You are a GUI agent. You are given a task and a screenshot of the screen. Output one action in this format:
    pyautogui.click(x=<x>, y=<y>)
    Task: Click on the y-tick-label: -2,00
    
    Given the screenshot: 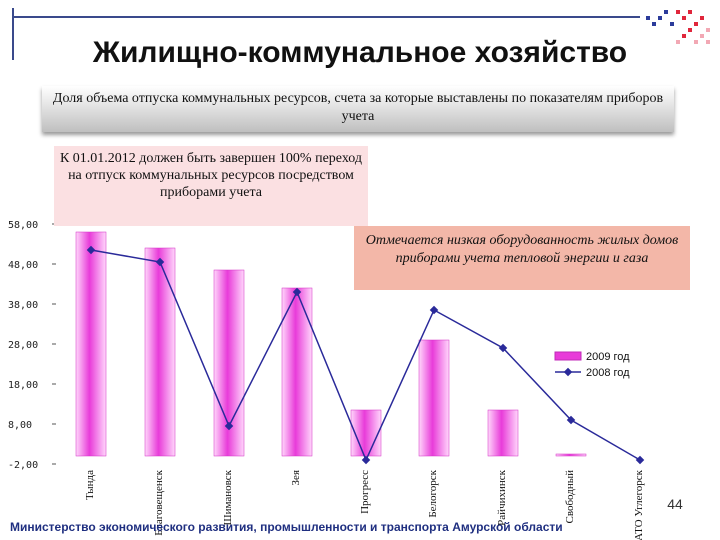 What is the action you would take?
    pyautogui.click(x=23, y=465)
    